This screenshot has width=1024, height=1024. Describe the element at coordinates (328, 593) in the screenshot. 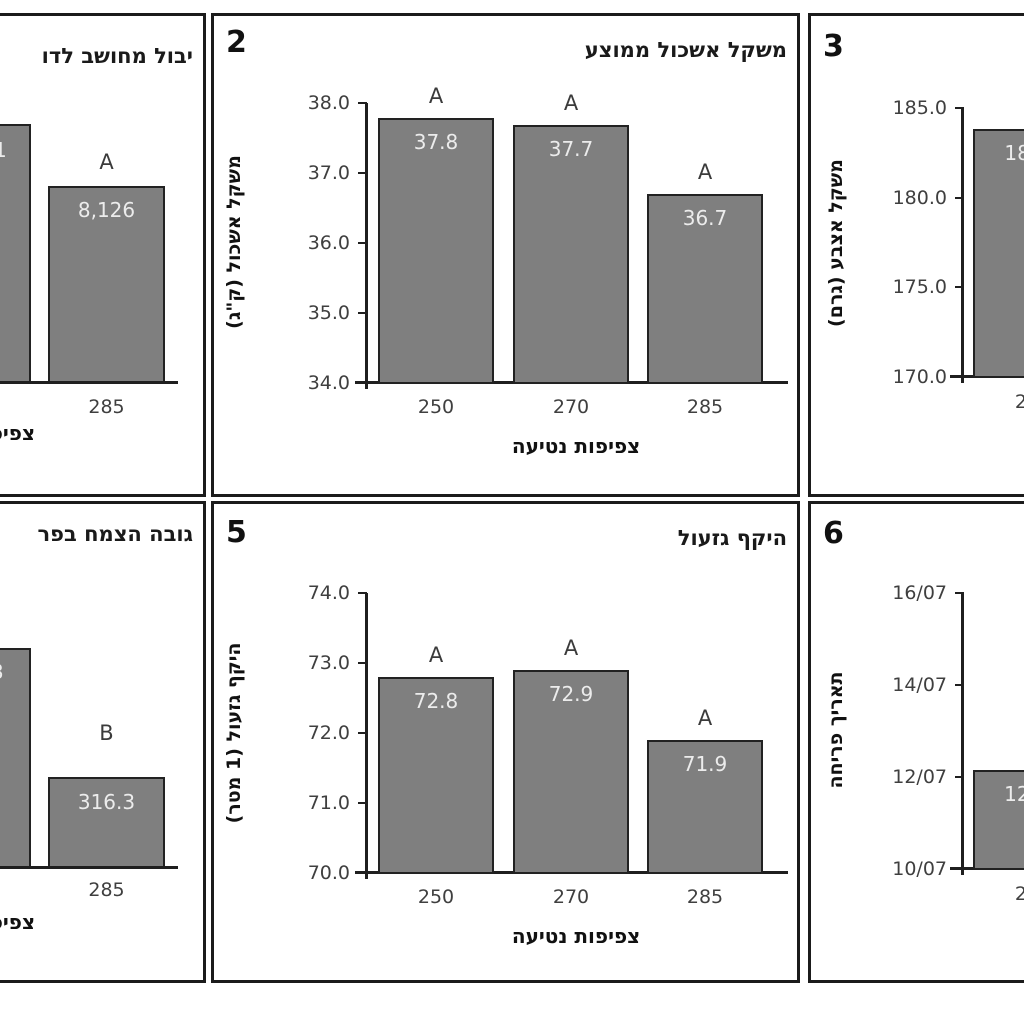

I see `y-tick-label: 74.0` at that location.